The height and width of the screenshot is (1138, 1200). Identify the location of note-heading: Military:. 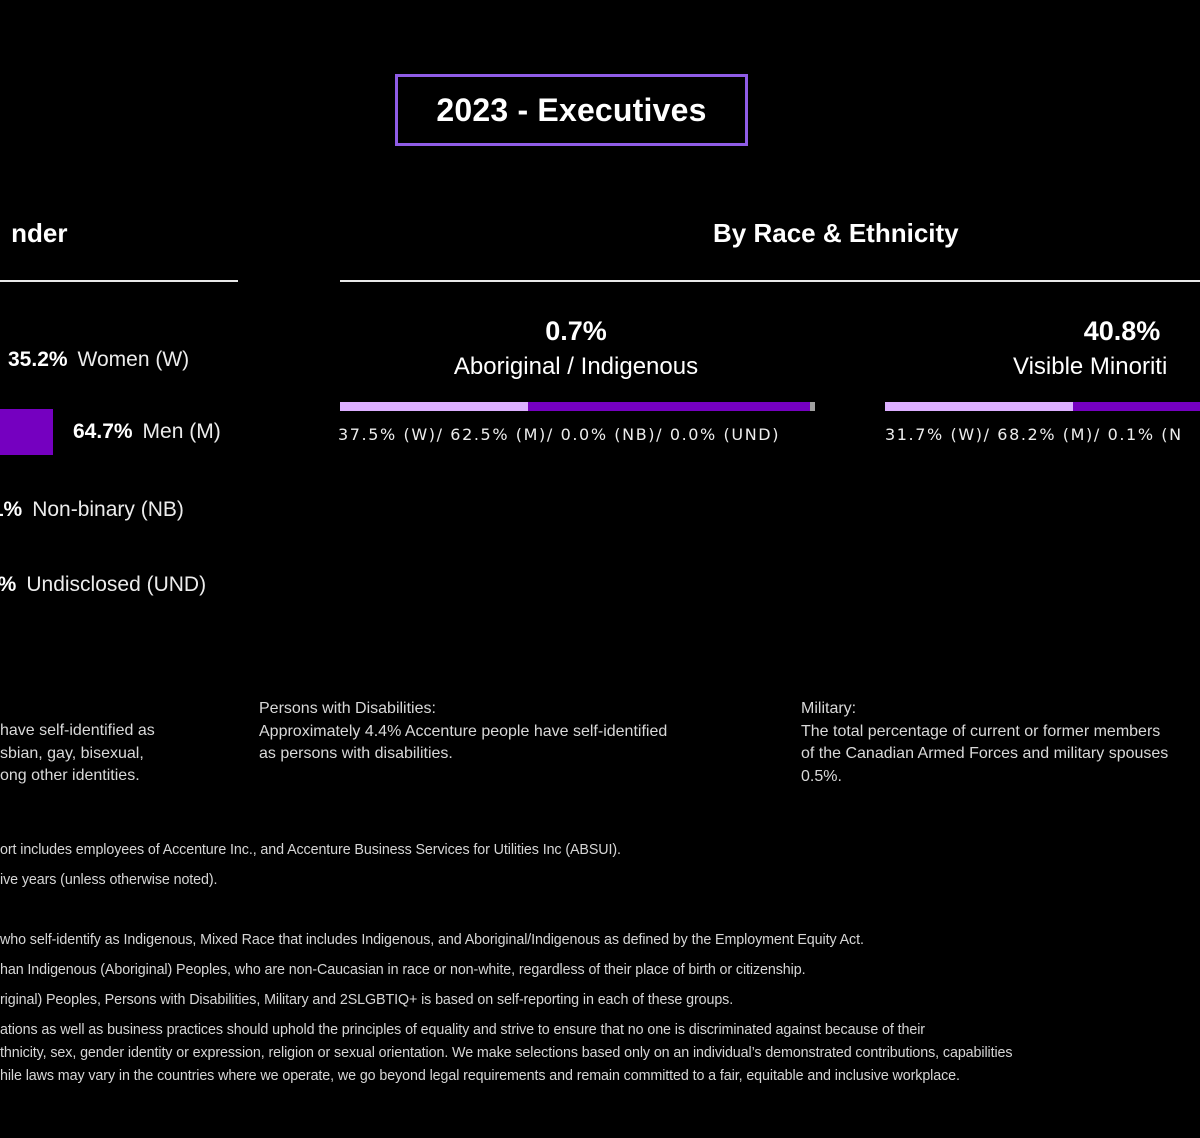
(829, 708).